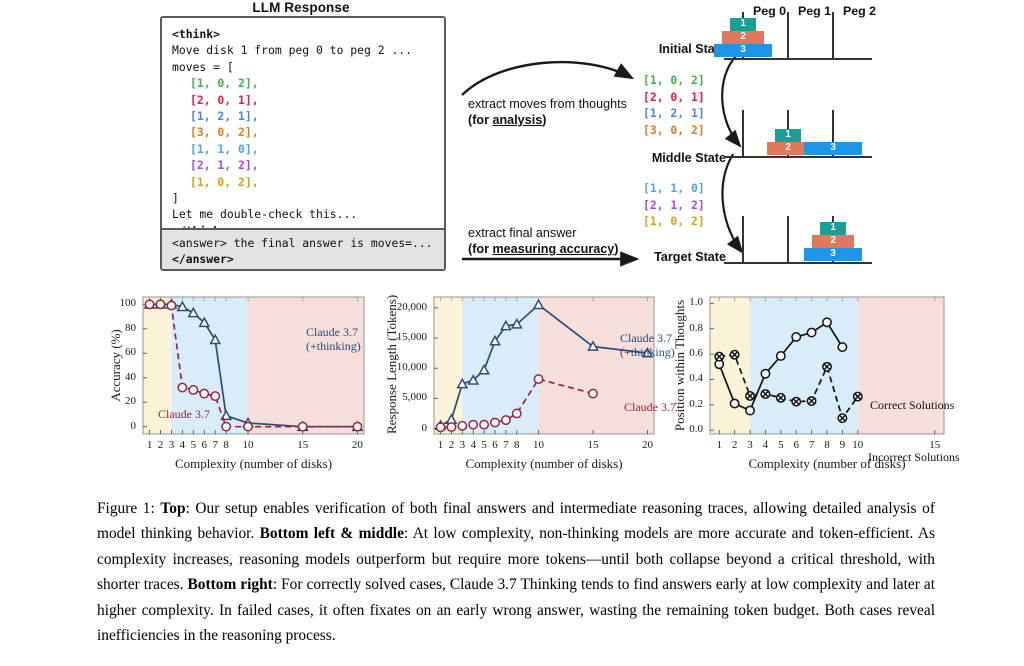 The width and height of the screenshot is (1024, 666). What do you see at coordinates (203, 66) in the screenshot?
I see `think-line: moves = [` at bounding box center [203, 66].